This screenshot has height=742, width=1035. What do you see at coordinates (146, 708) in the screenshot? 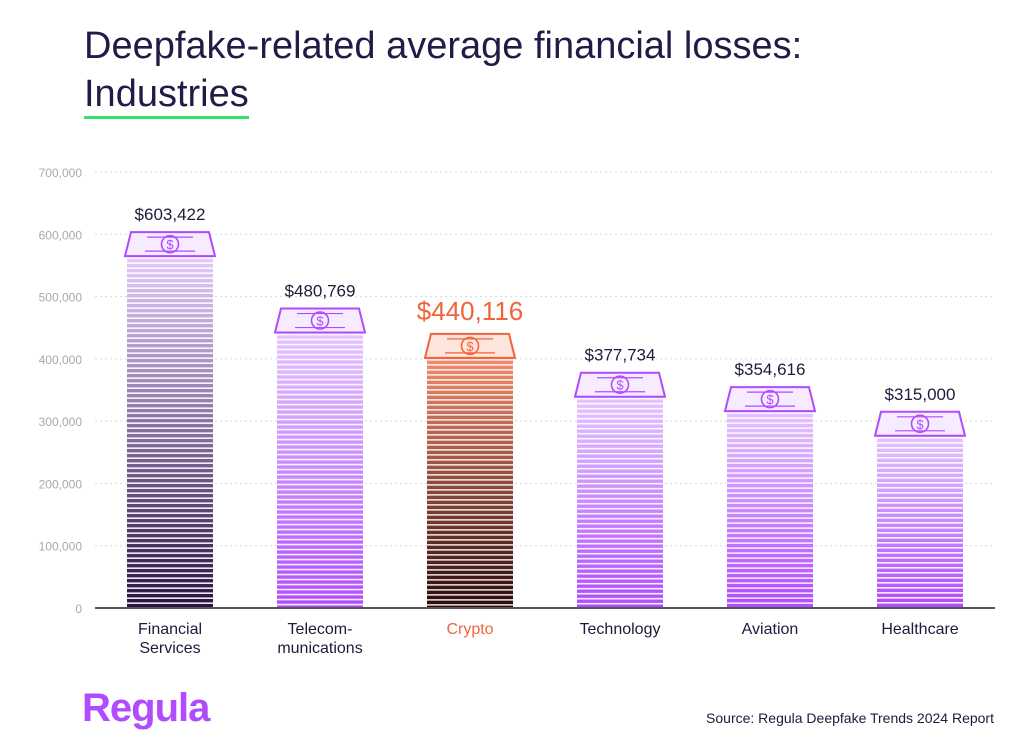
I see `regula-logo: Regula` at bounding box center [146, 708].